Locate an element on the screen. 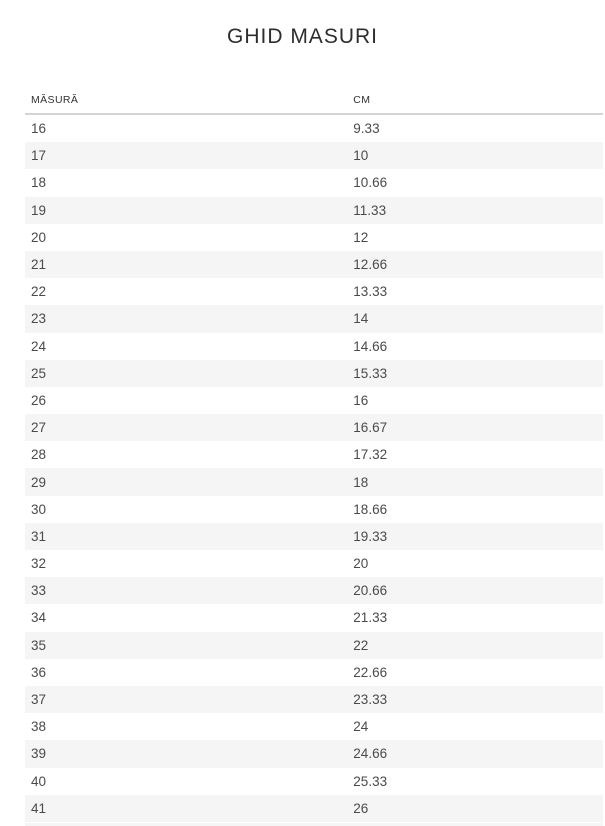 Image resolution: width=605 pixels, height=826 pixels. table-row: 41 26 is located at coordinates (314, 808).